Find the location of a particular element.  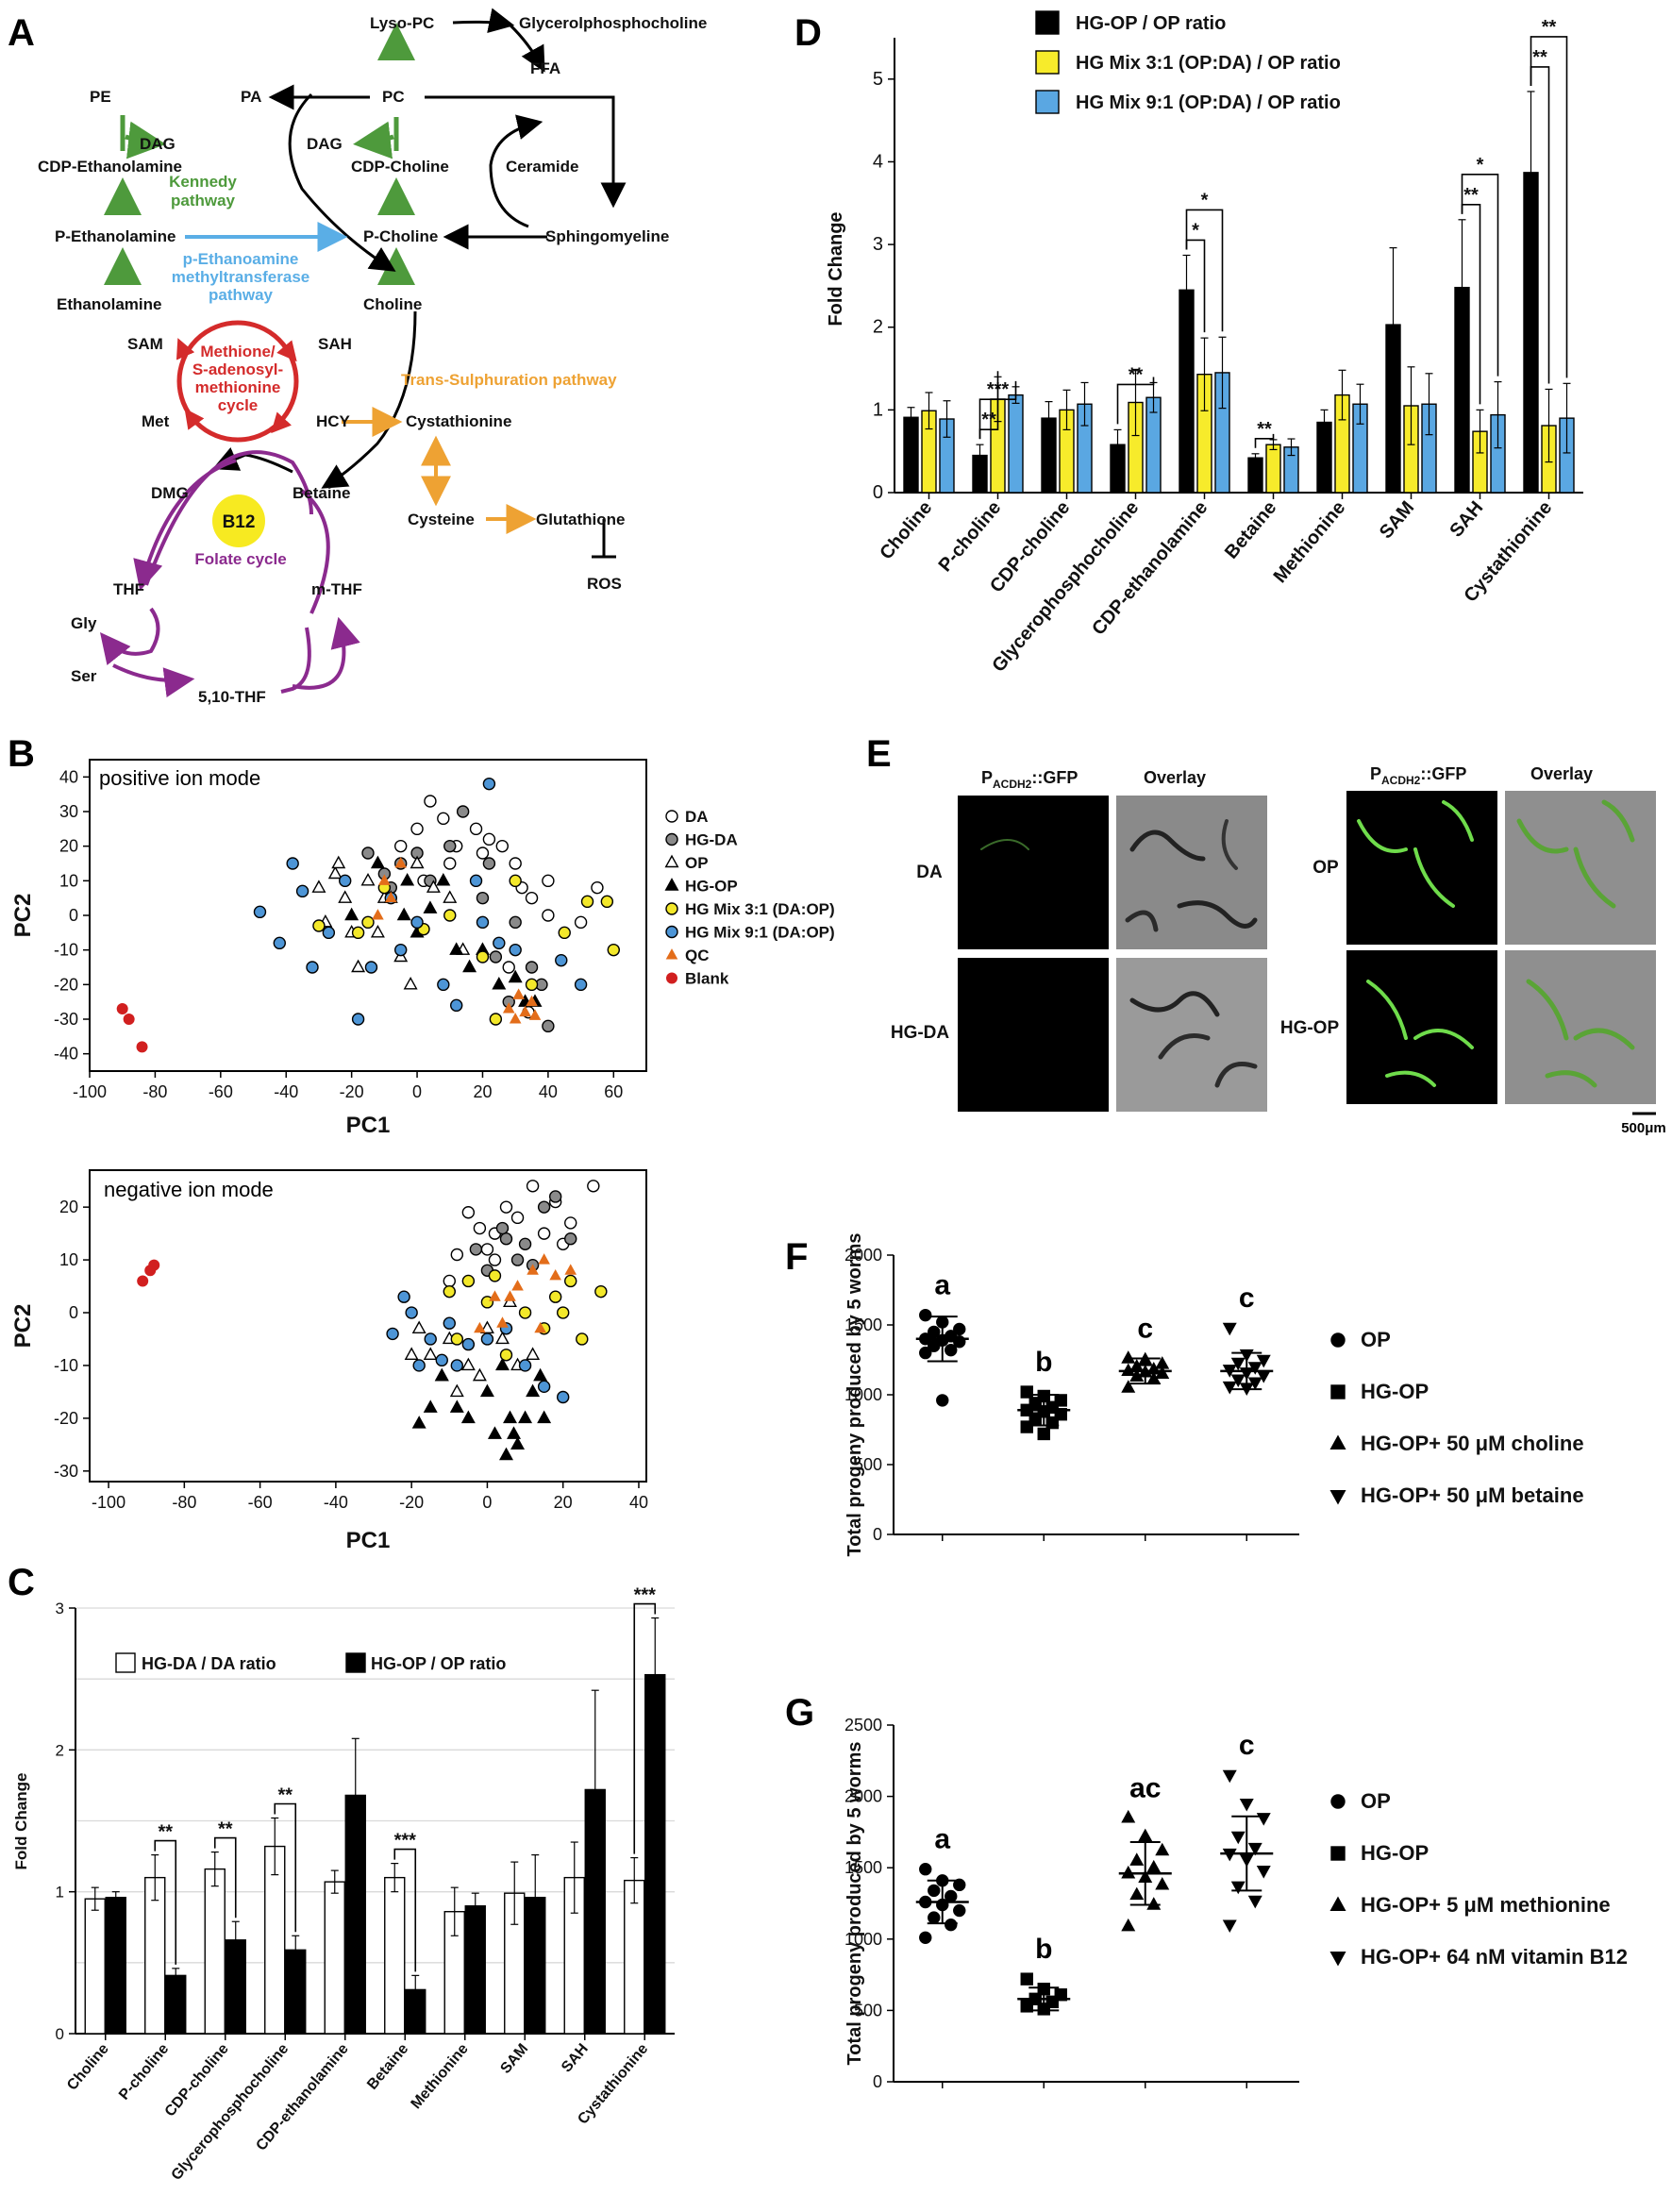

e-row-hgop: HG-OP is located at coordinates (1310, 1028).